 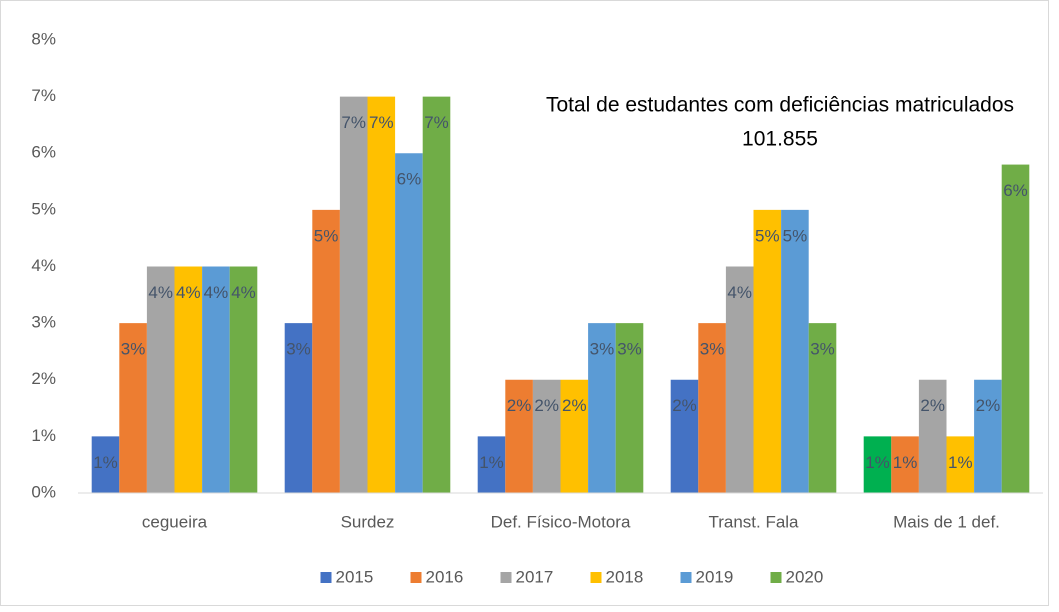 What do you see at coordinates (175, 521) in the screenshot?
I see `x-tick-label: cegueira` at bounding box center [175, 521].